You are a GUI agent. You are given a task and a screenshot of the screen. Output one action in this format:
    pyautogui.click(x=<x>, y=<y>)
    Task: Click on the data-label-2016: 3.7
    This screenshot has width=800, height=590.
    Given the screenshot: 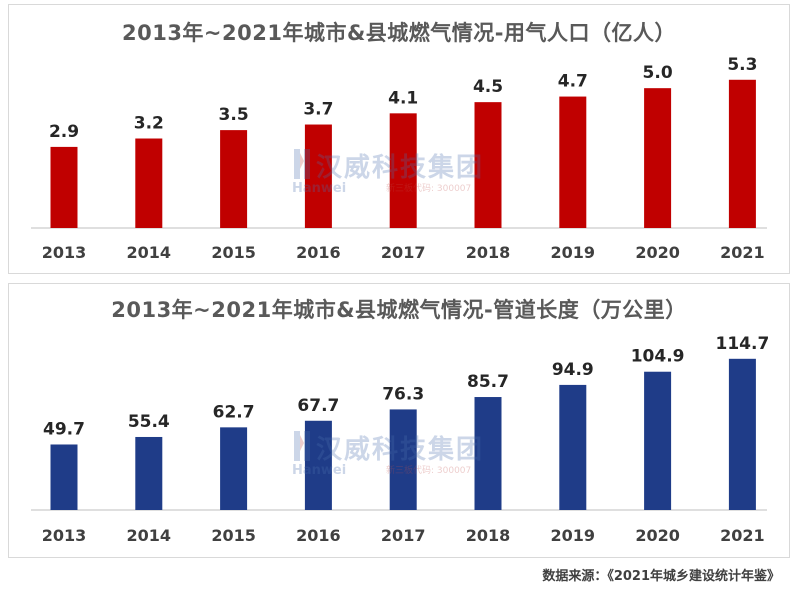 What is the action you would take?
    pyautogui.click(x=318, y=110)
    